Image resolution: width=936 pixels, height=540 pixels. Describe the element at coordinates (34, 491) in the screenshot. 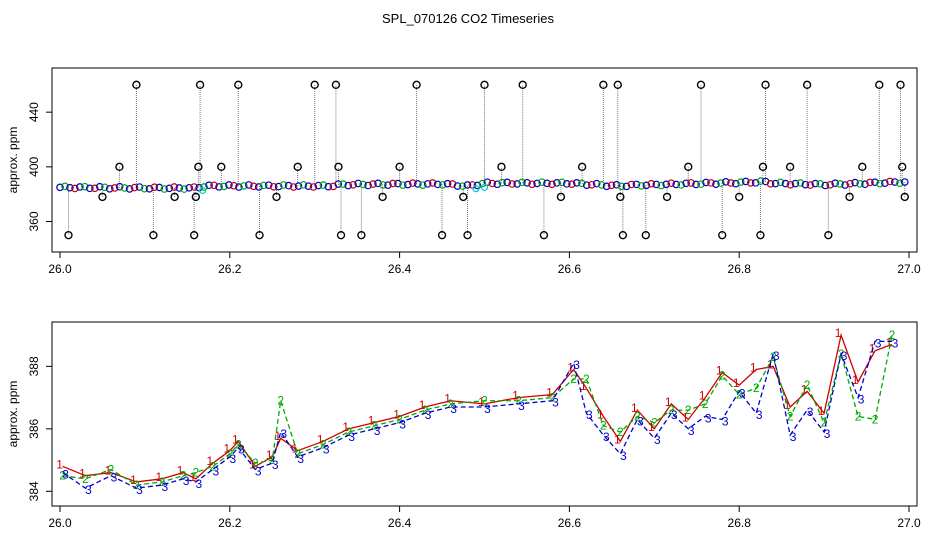

I see `y-tick-label: 384` at that location.